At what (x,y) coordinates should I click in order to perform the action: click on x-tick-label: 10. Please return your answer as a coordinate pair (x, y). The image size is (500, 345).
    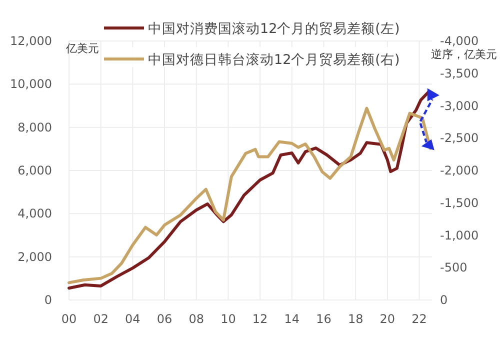
    Looking at the image, I should click on (228, 319).